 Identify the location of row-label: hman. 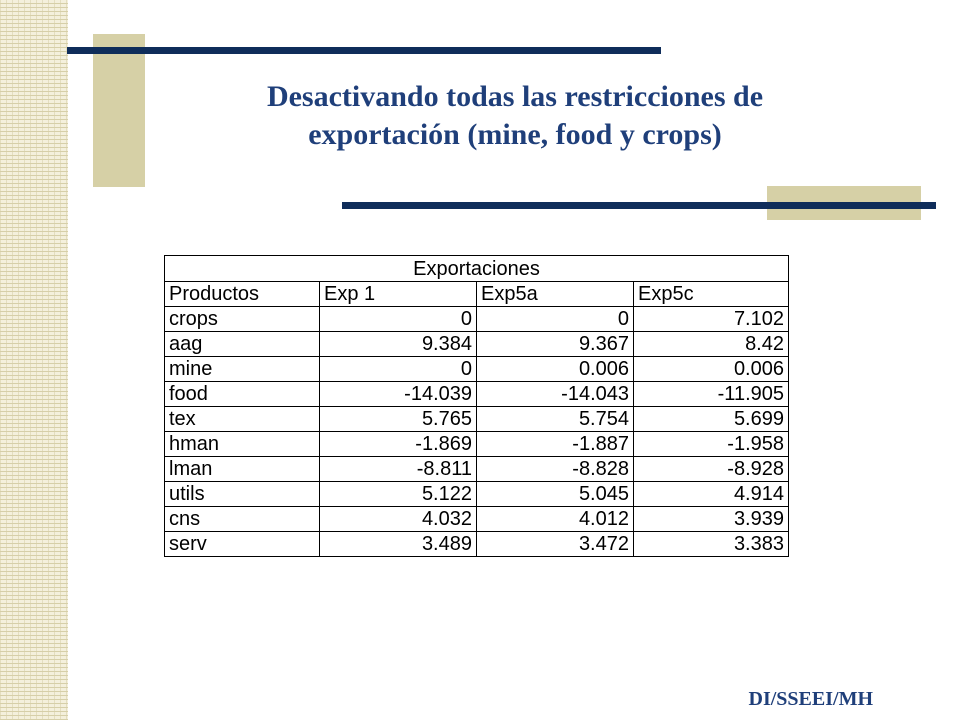
(242, 444).